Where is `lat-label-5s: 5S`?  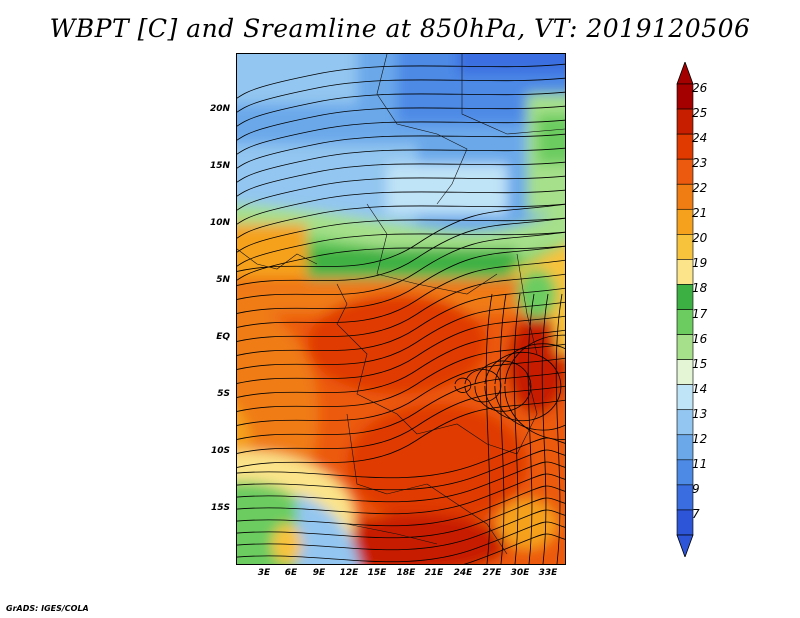
lat-label-5s: 5S is located at coordinates (223, 394).